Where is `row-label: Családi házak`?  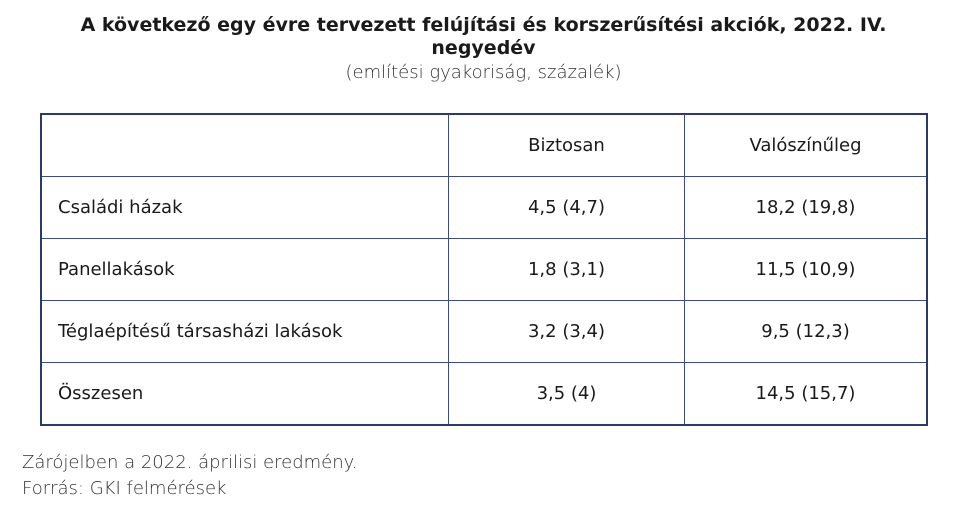 row-label: Családi házak is located at coordinates (244, 207).